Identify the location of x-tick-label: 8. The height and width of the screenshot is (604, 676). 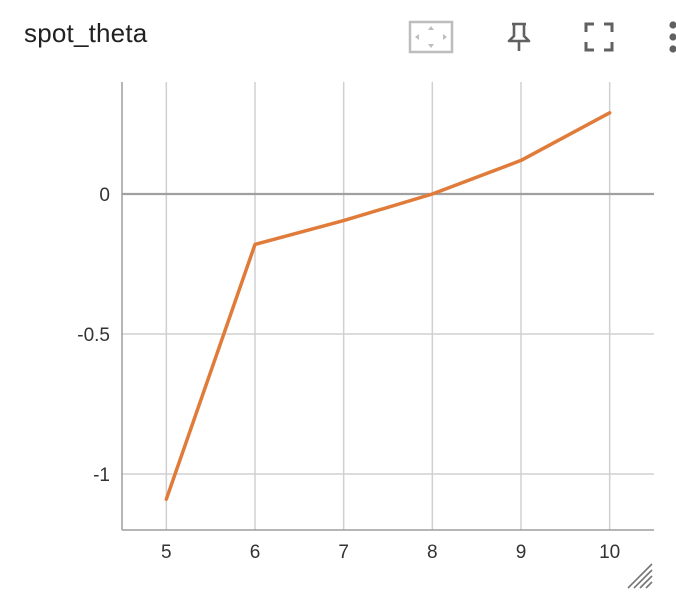
(432, 552).